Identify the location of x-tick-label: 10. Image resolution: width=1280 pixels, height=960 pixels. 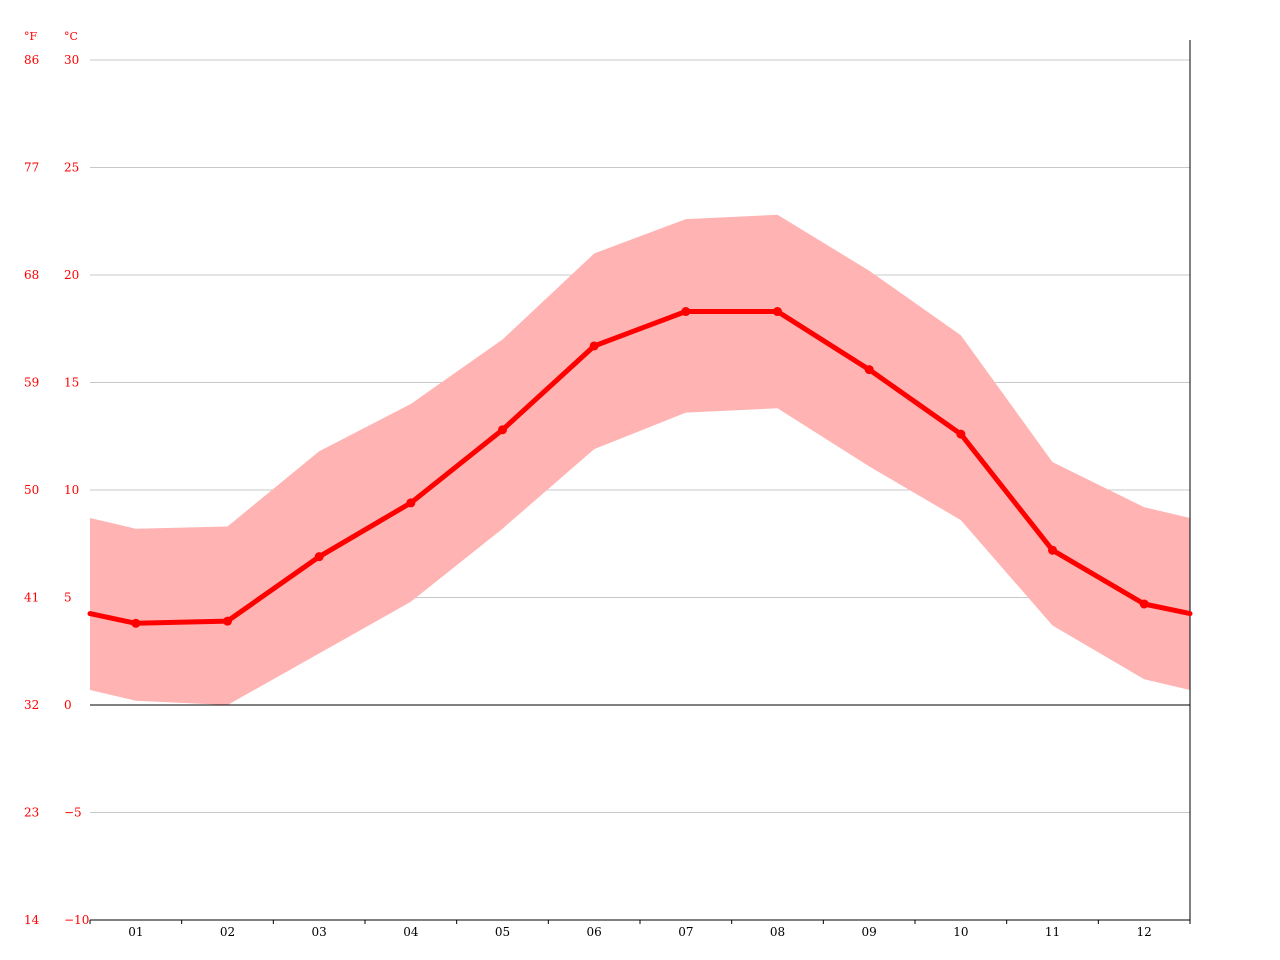
(960, 932).